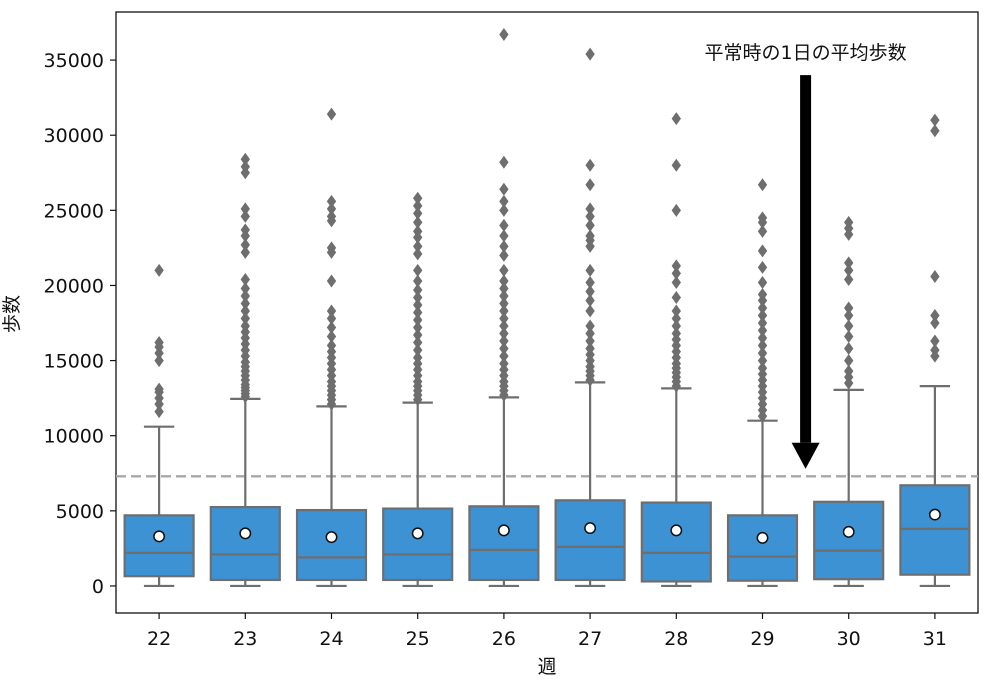  Describe the element at coordinates (849, 639) in the screenshot. I see `x-tick-label: 30` at that location.